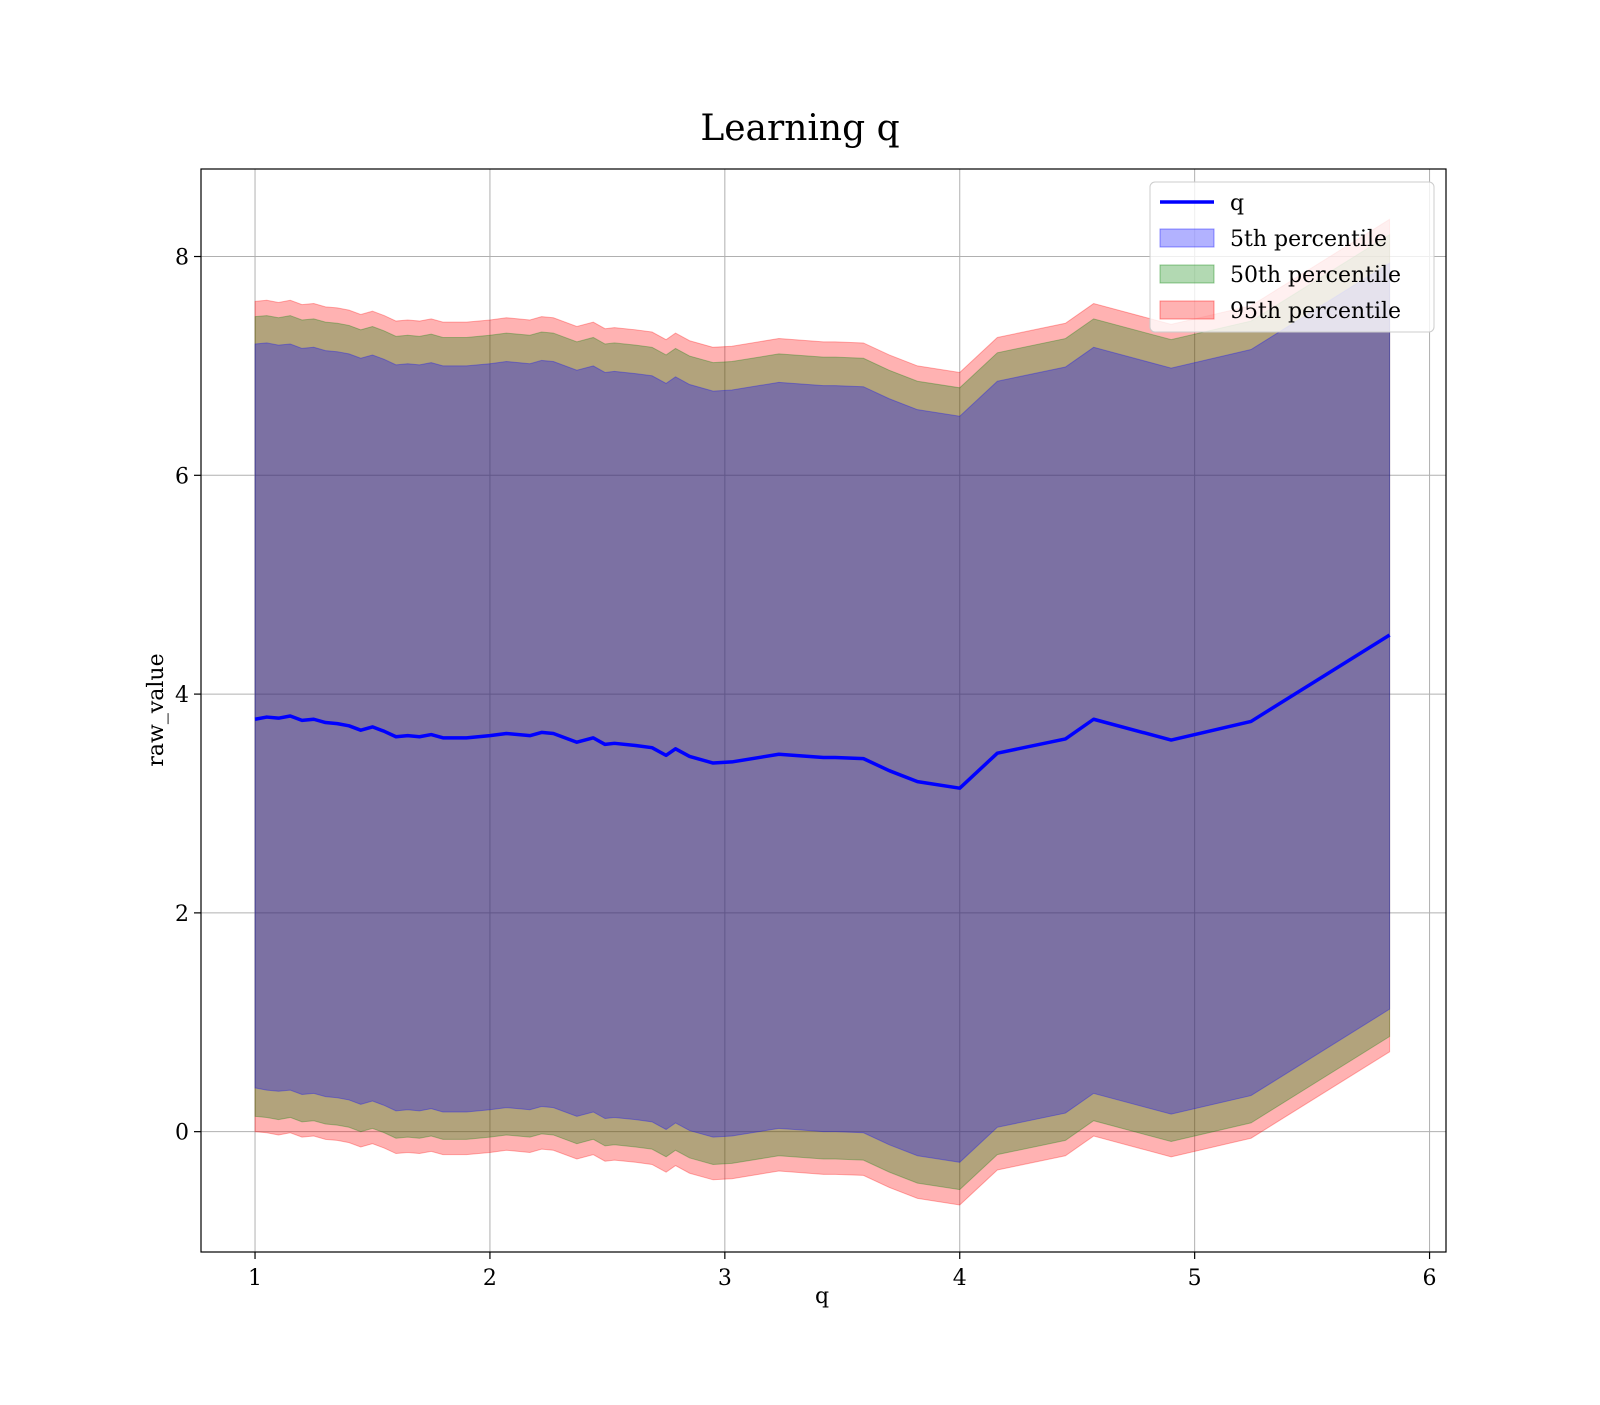 This screenshot has width=1600, height=1405. What do you see at coordinates (255, 1278) in the screenshot?
I see `x-tick-label: 1` at bounding box center [255, 1278].